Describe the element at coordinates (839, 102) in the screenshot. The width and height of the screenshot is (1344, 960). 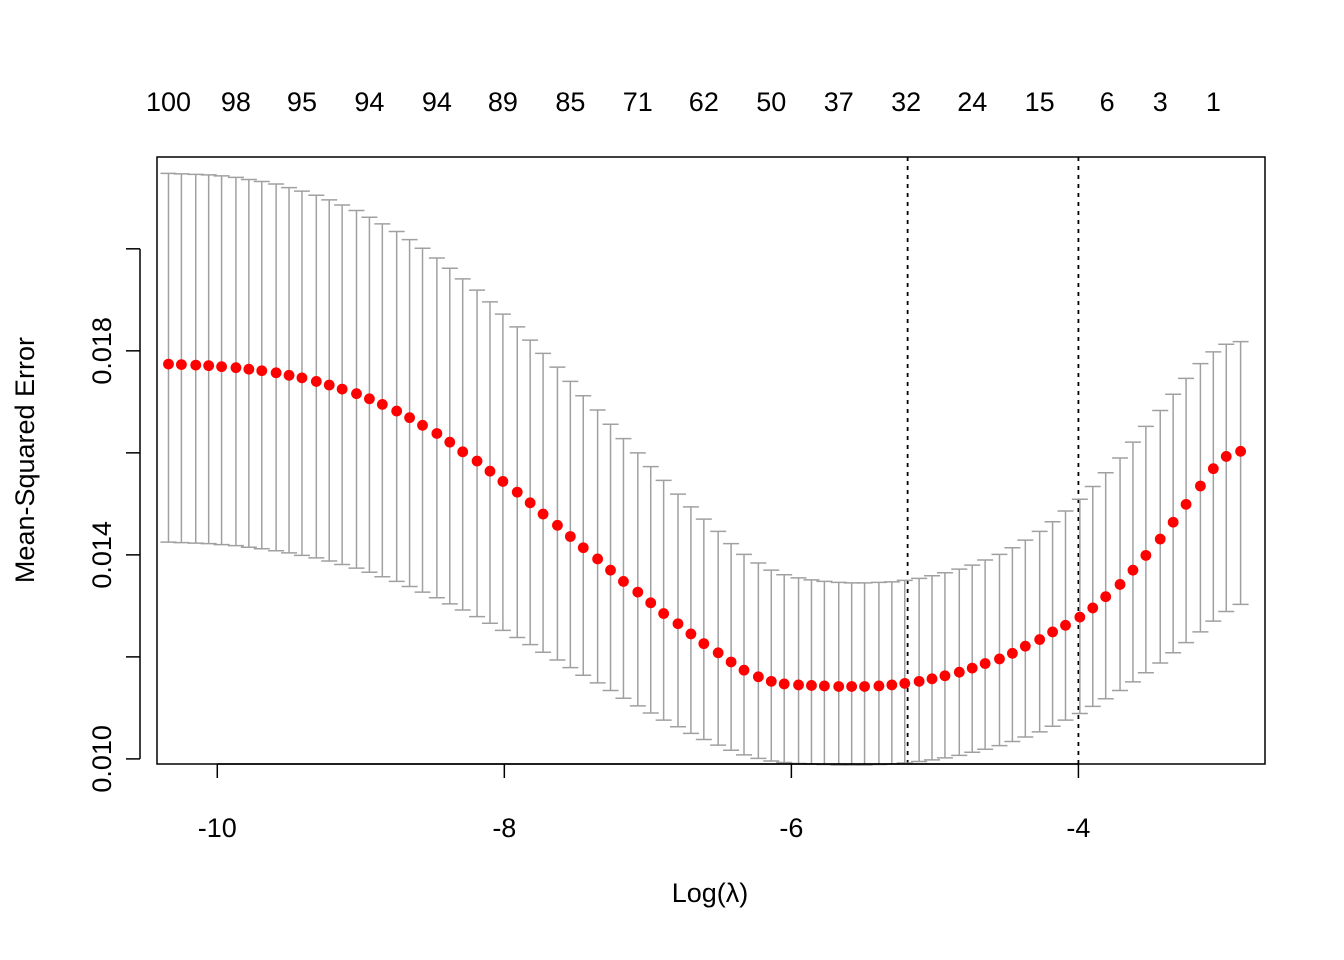
I see `top-axis-label: 37` at that location.